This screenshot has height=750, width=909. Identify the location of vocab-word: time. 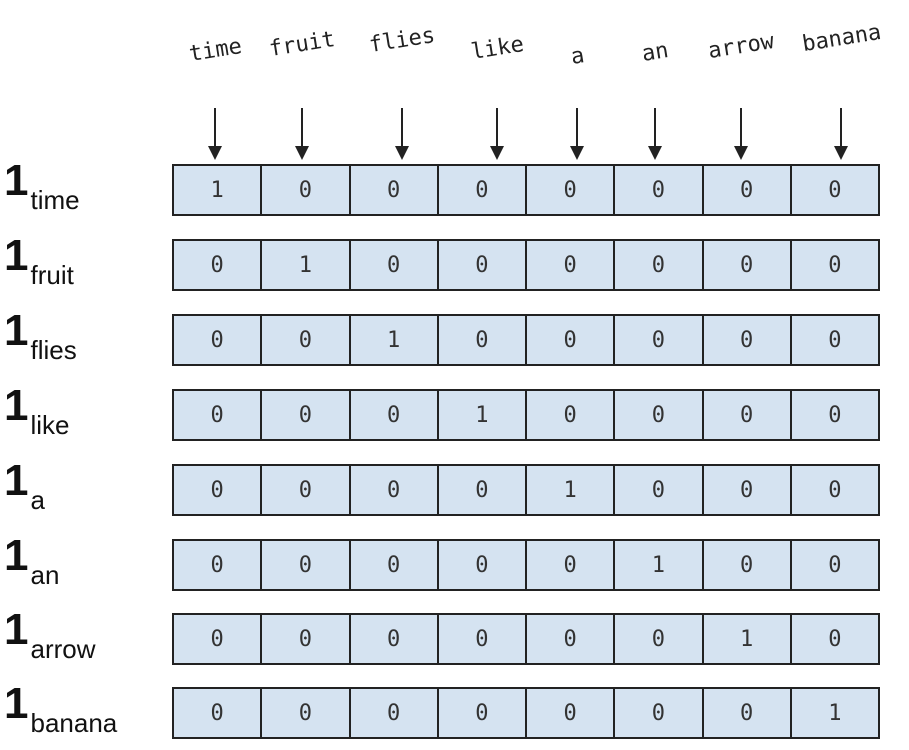
(215, 50).